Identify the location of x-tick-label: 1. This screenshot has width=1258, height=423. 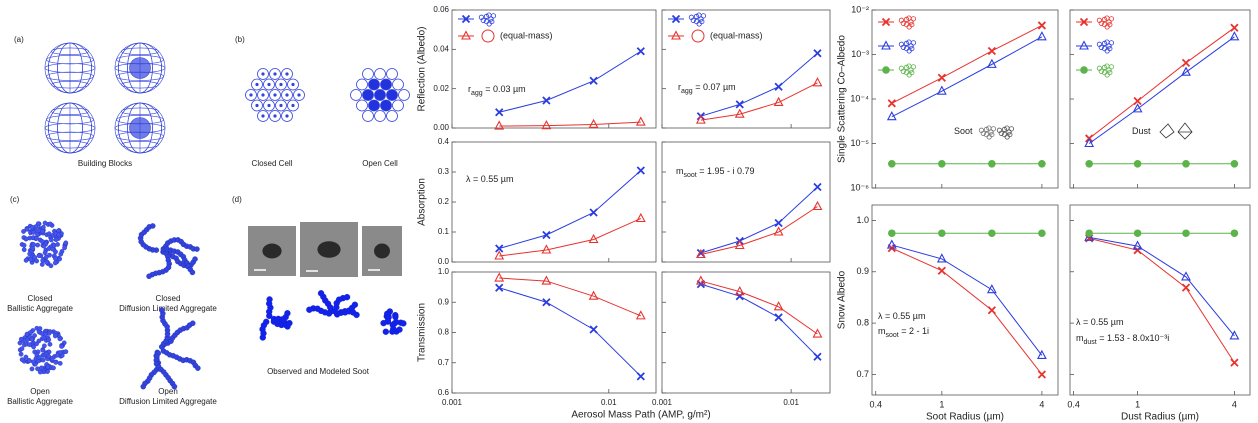
(941, 404).